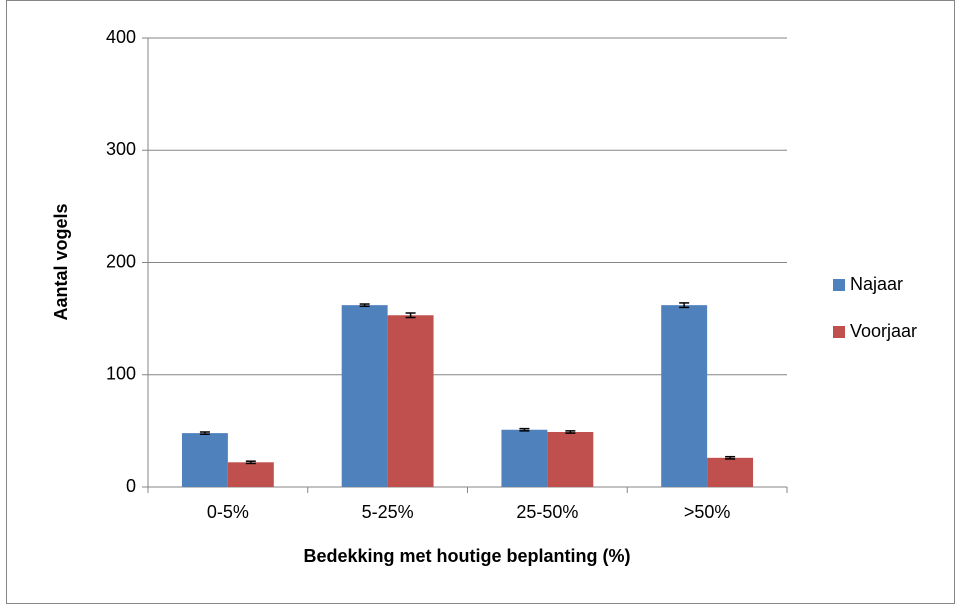 This screenshot has width=956, height=605. Describe the element at coordinates (121, 149) in the screenshot. I see `y-tick-label: 300` at that location.